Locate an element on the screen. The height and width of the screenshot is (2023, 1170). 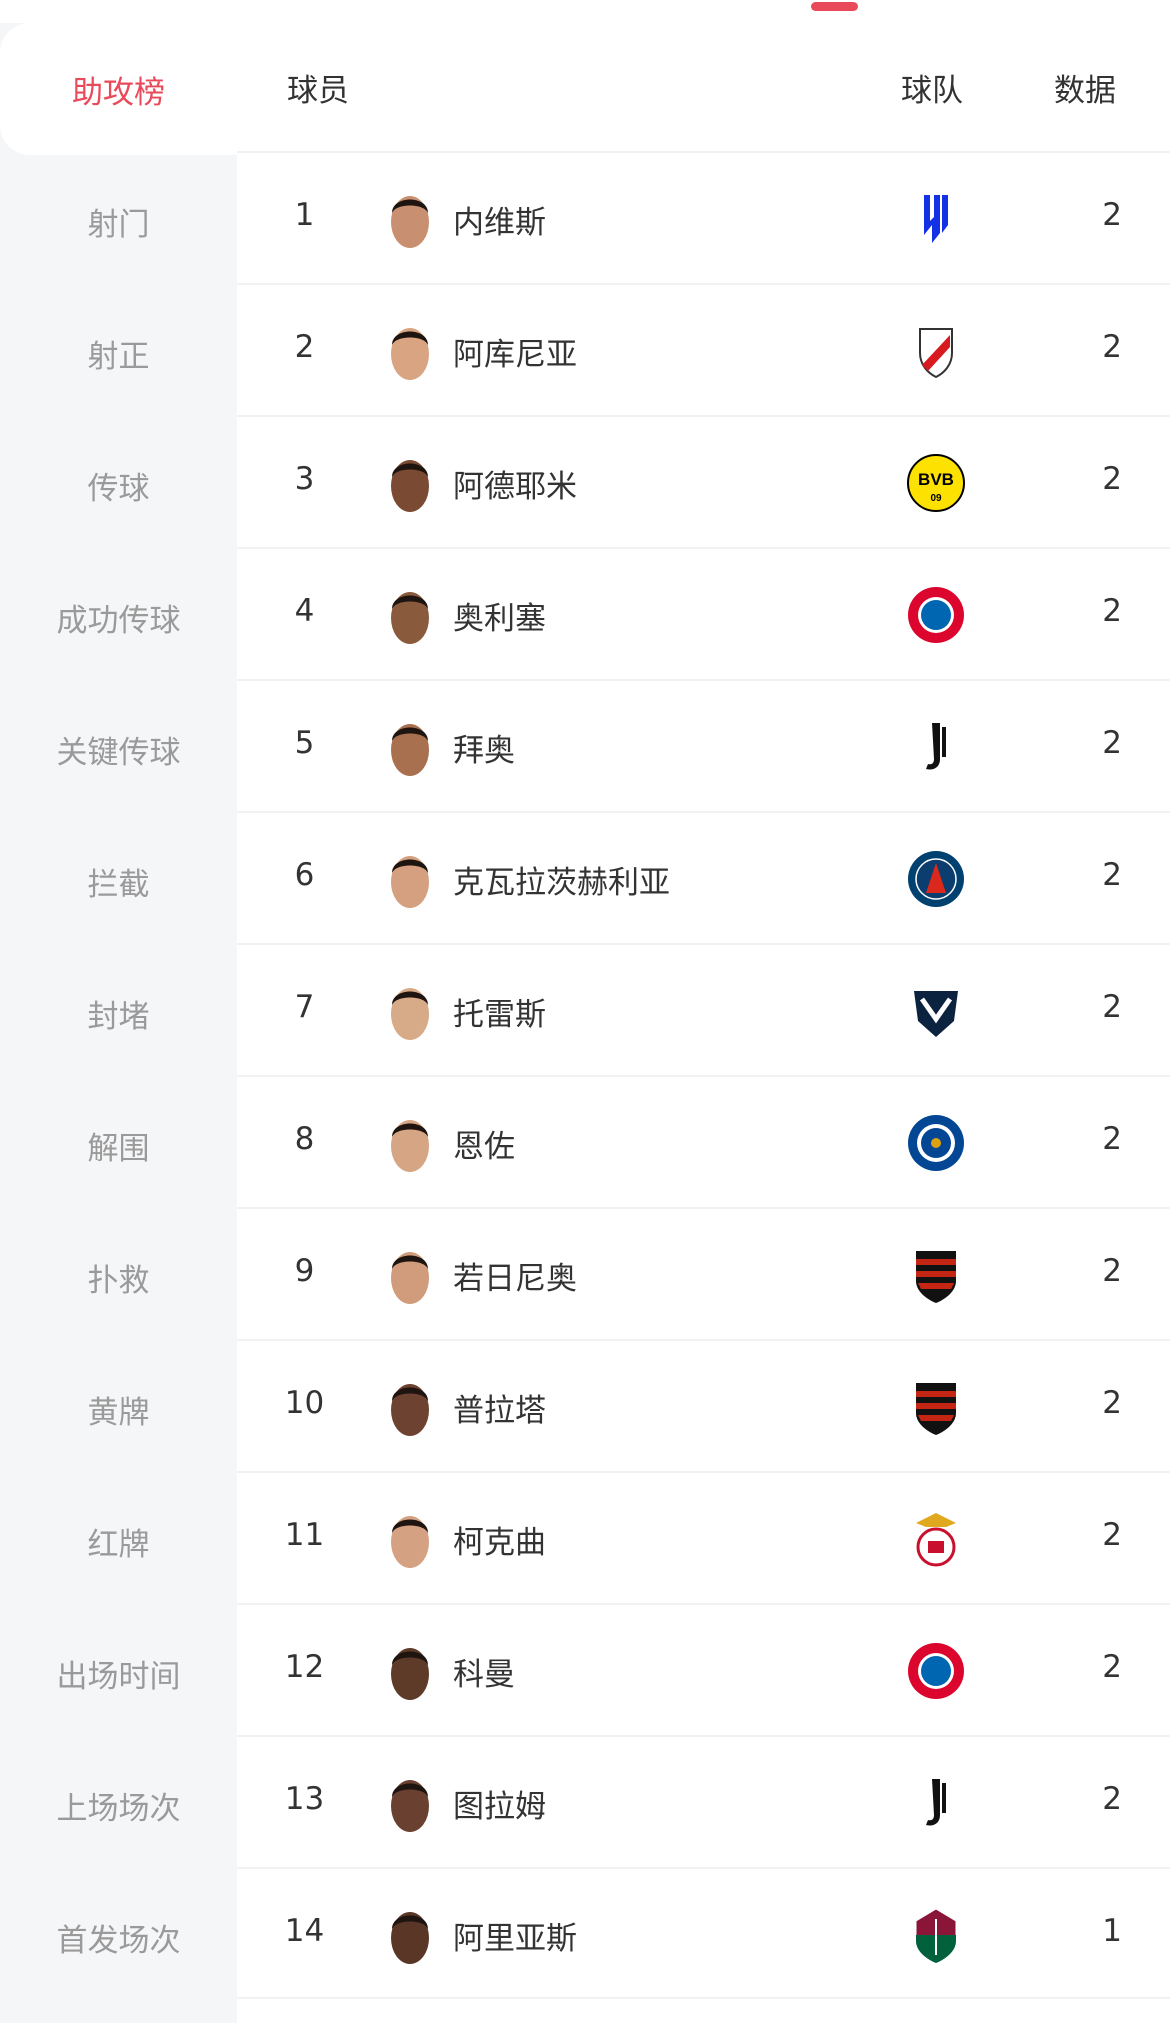
table-row: 5 拜奥 2 is located at coordinates (703, 745).